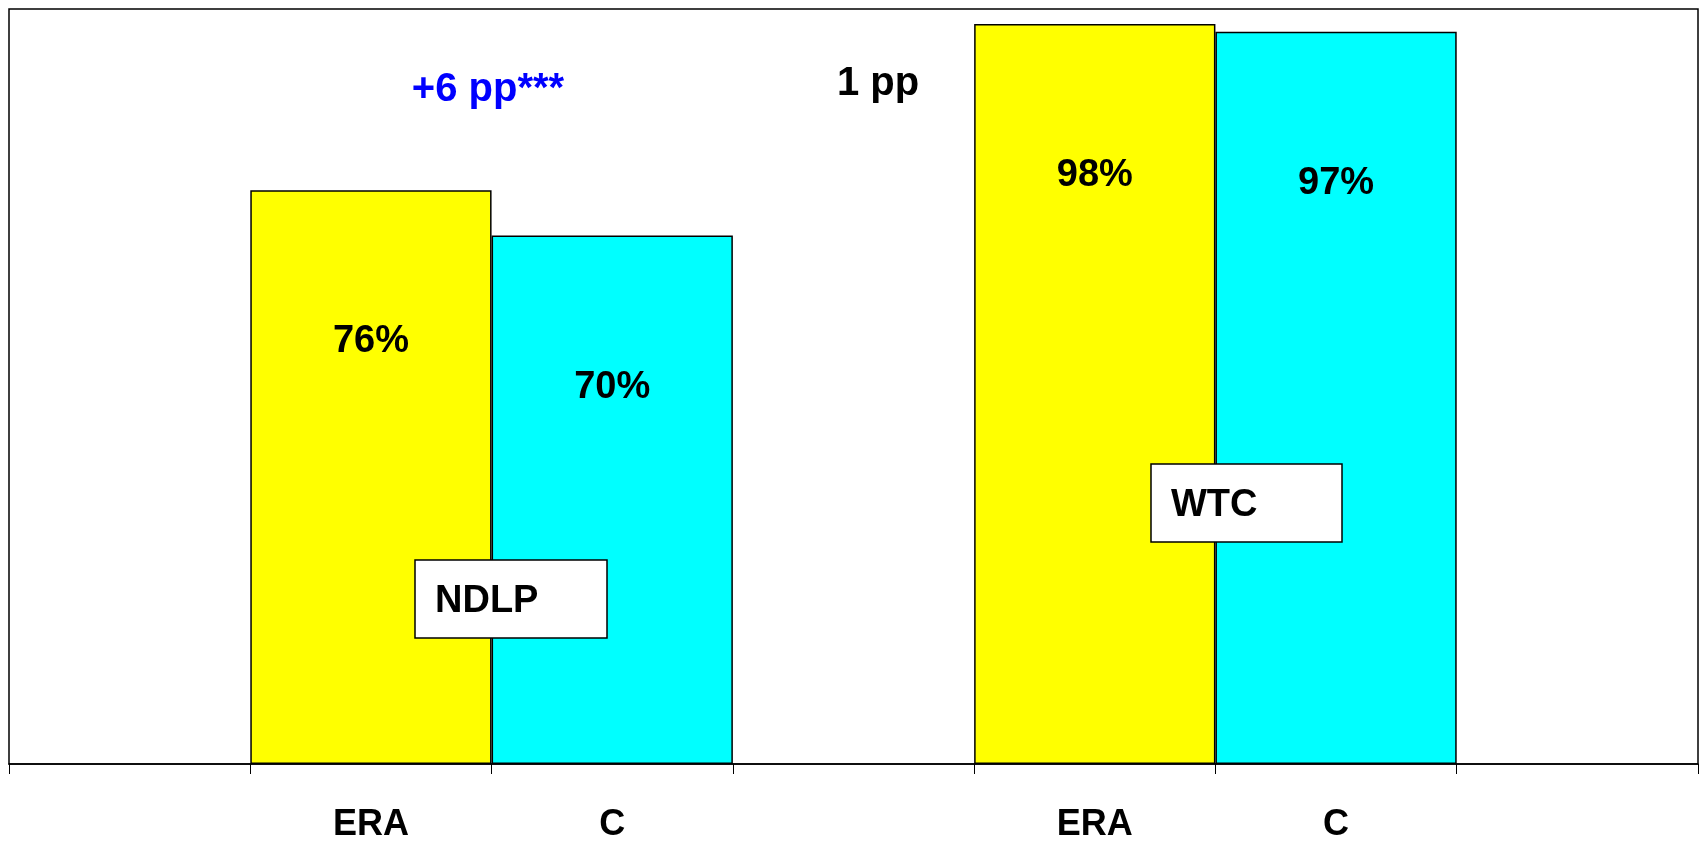  Describe the element at coordinates (1214, 503) in the screenshot. I see `annotation: WTC` at that location.